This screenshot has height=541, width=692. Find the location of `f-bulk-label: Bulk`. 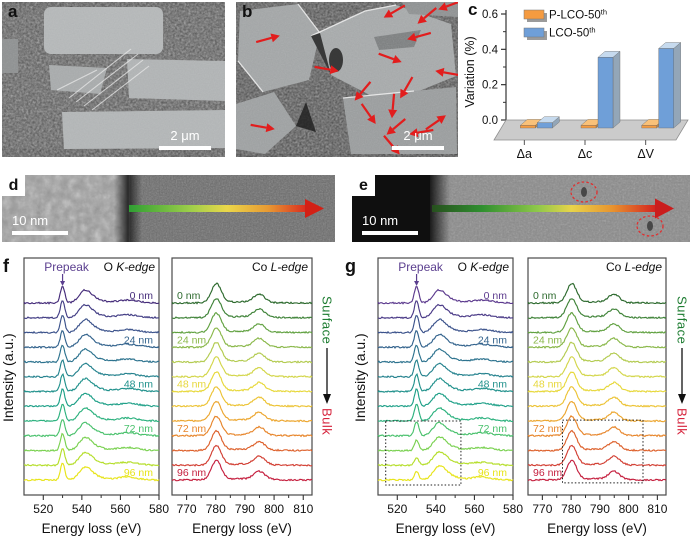

f-bulk-label: Bulk is located at coordinates (327, 422).